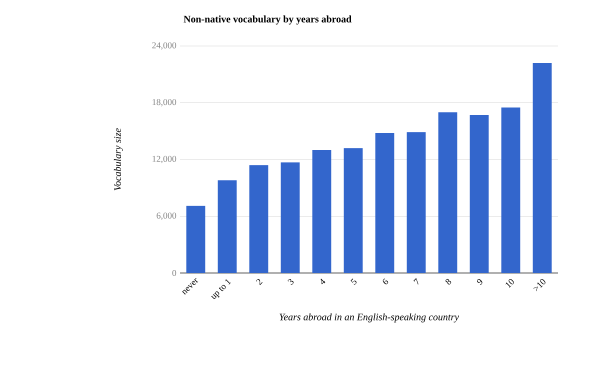 The height and width of the screenshot is (376, 605). Describe the element at coordinates (323, 281) in the screenshot. I see `x-tick-label: 4` at that location.